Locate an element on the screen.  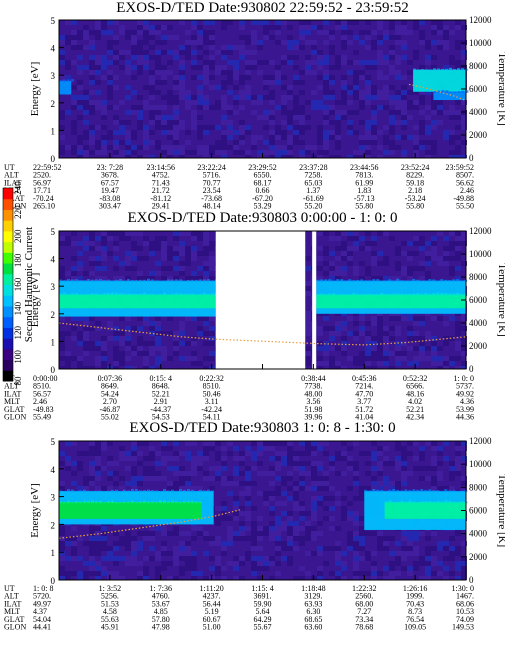
y2-tick-label: 2000 is located at coordinates (478, 557).